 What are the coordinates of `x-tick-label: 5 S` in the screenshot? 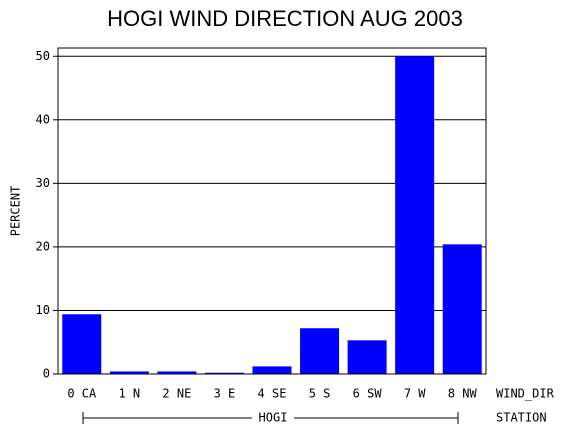 It's located at (320, 394).